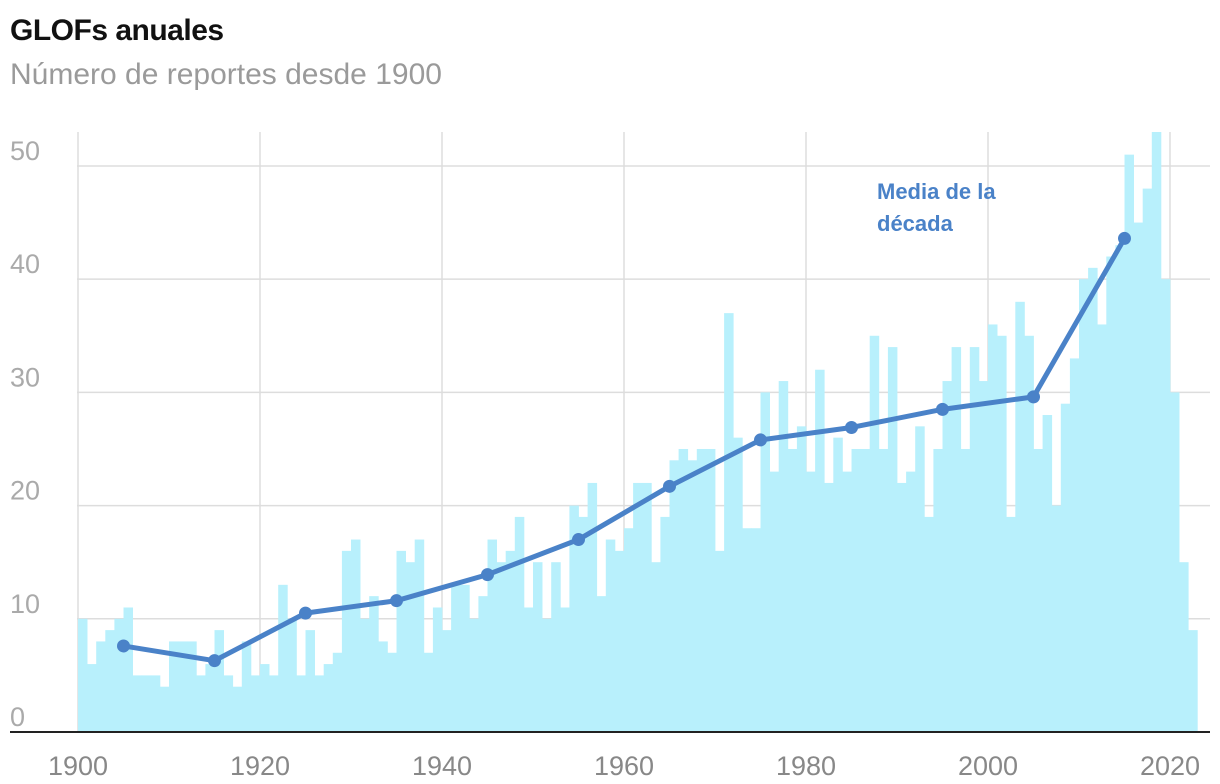  I want to click on y-tick-label: 10, so click(25, 604).